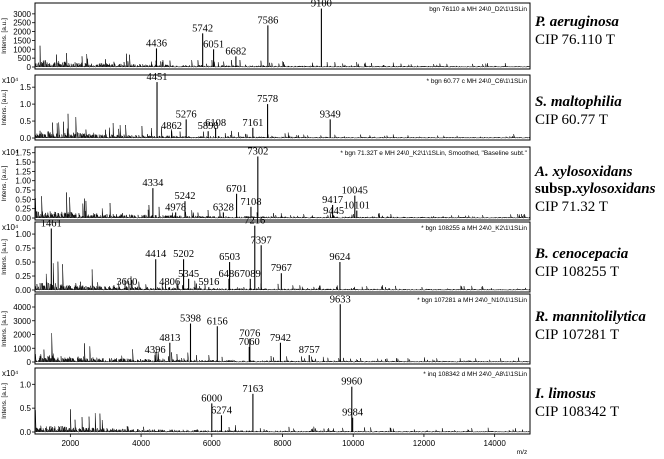  I want to click on x-tick-label: 6000, so click(212, 443).